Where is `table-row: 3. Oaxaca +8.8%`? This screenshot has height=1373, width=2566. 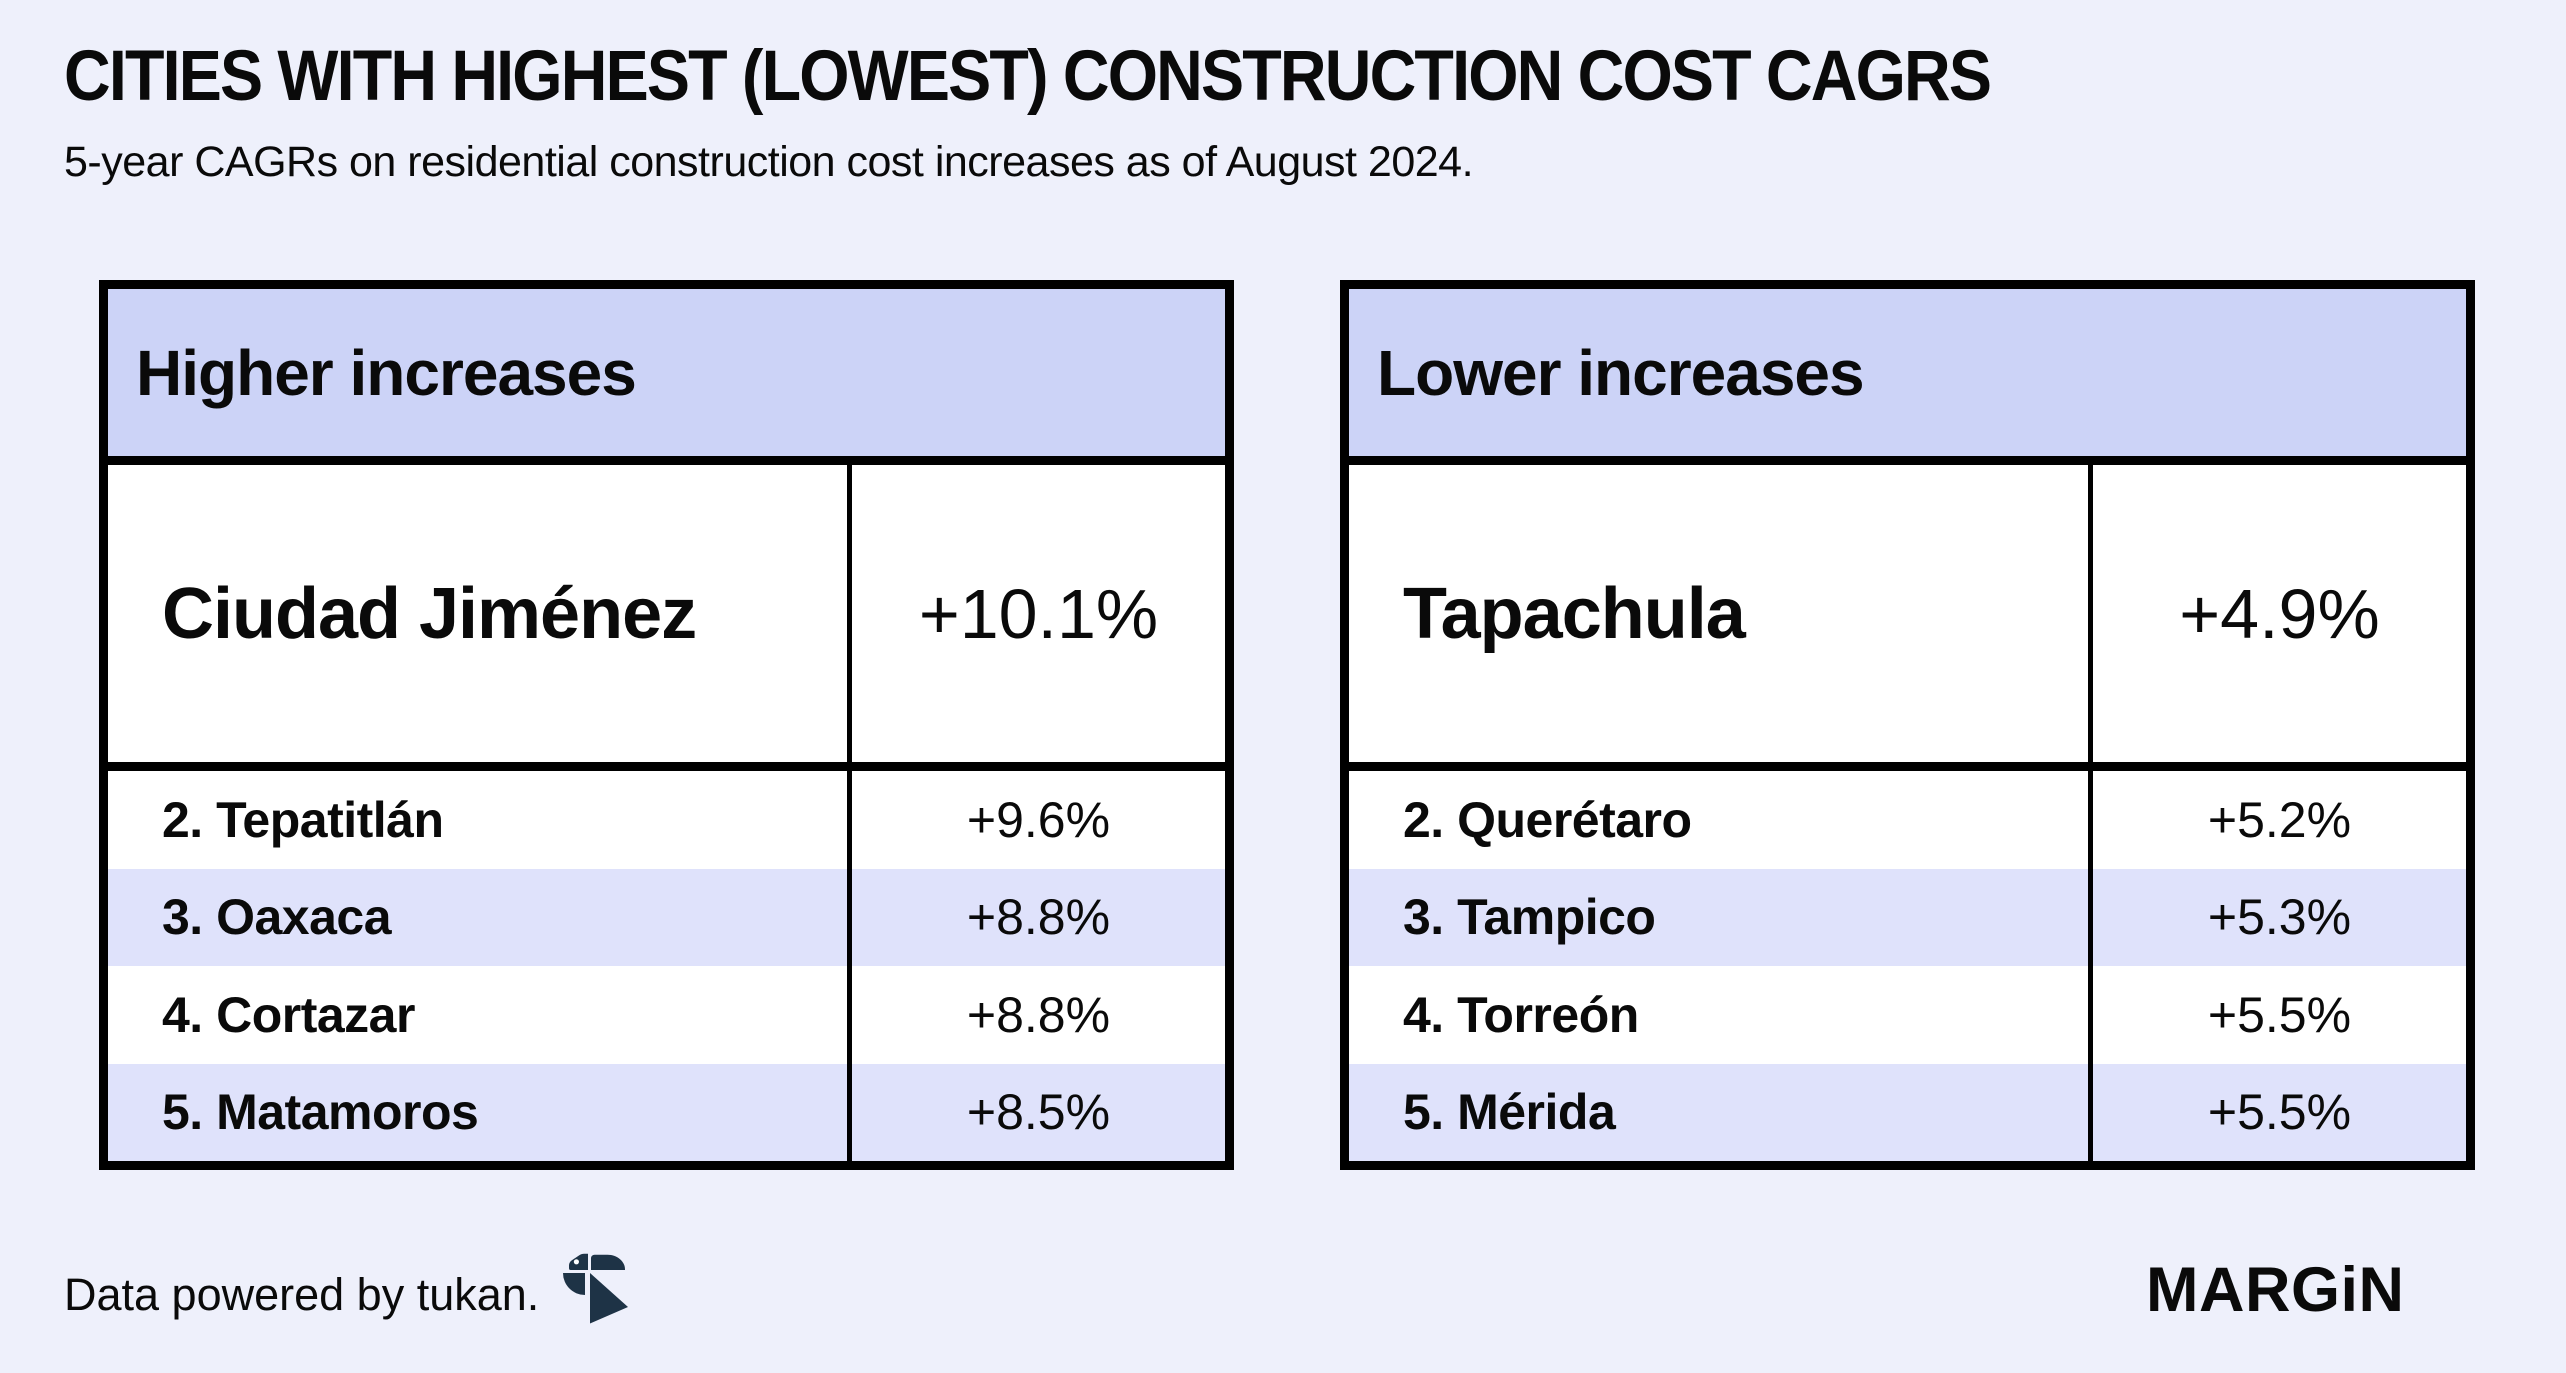 table-row: 3. Oaxaca +8.8% is located at coordinates (666, 917).